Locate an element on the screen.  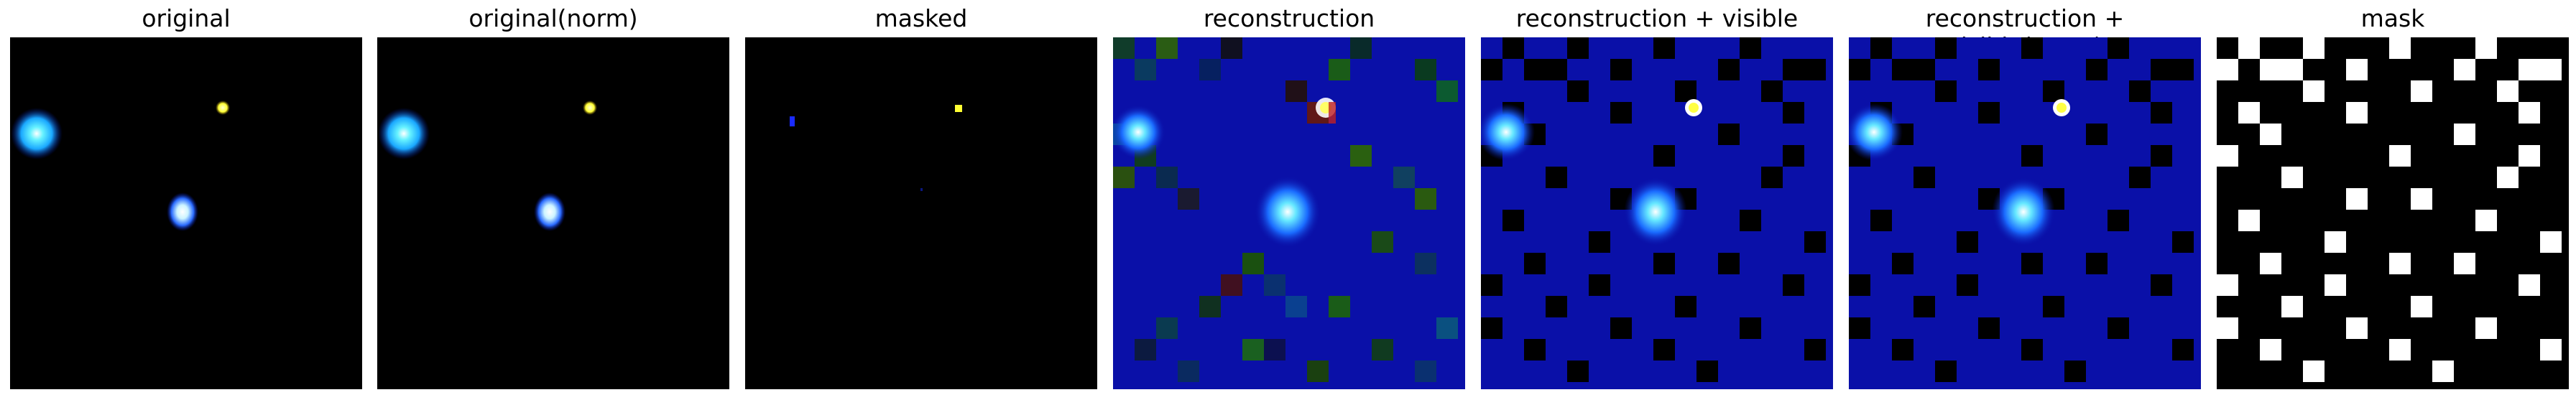
panel-recon-visible-norm: reconstruction + visible(norm) is located at coordinates (2025, 200).